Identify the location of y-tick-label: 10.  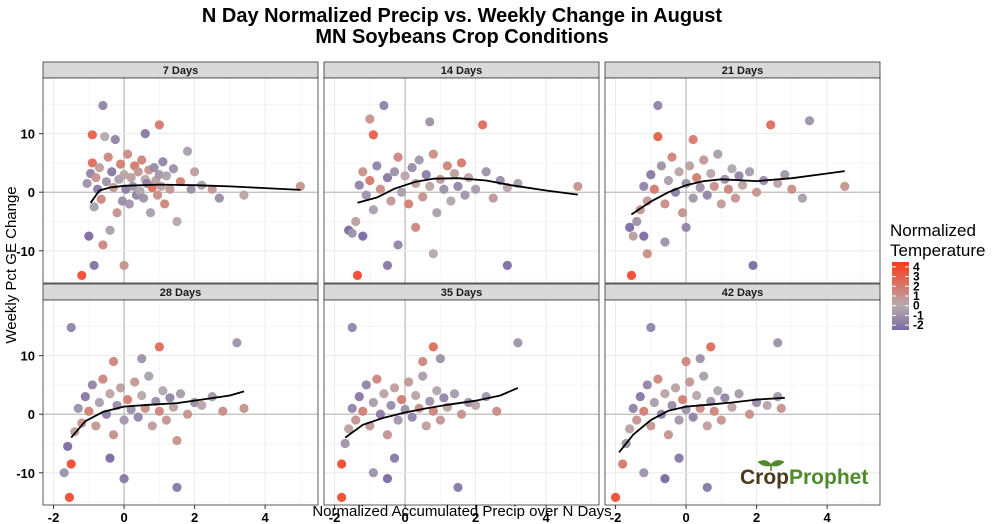
(28, 356).